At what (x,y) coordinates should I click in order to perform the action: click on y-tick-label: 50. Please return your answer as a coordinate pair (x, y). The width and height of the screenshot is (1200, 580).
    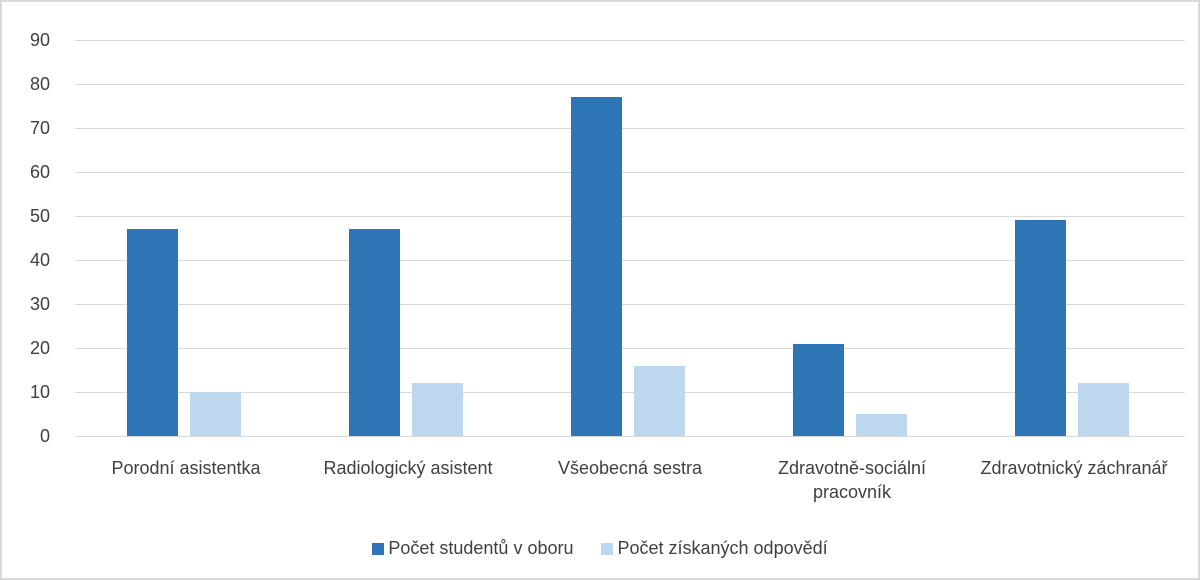
    Looking at the image, I should click on (39, 216).